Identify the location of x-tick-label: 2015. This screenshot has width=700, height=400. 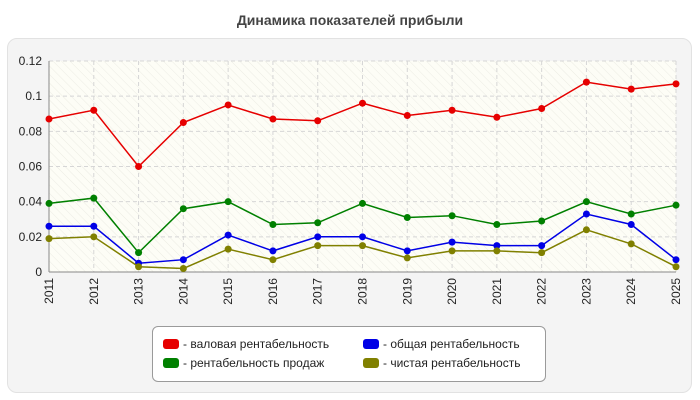
(228, 291).